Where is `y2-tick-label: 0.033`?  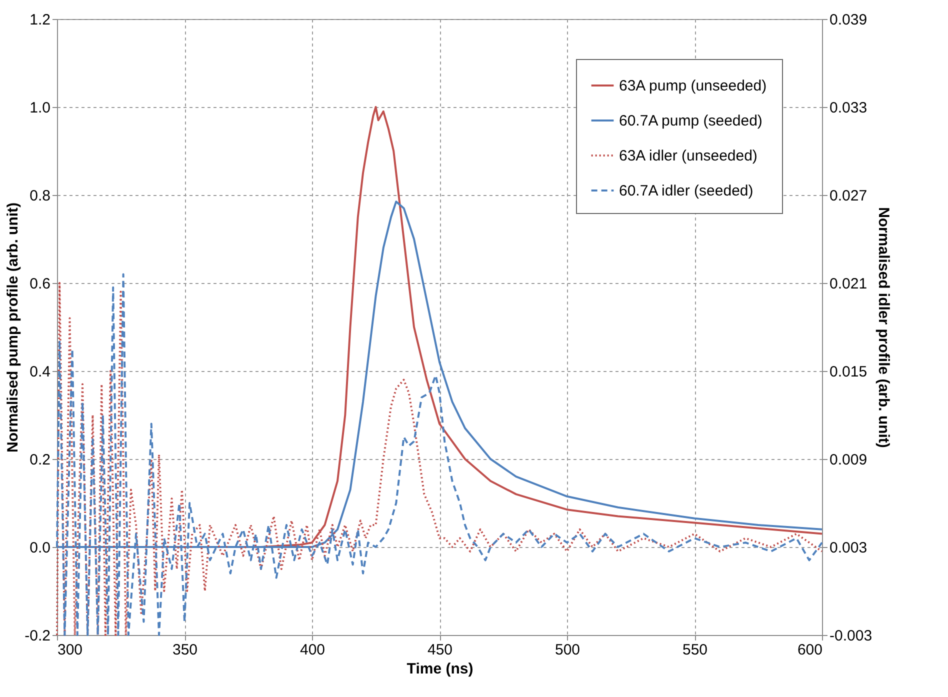 y2-tick-label: 0.033 is located at coordinates (849, 108).